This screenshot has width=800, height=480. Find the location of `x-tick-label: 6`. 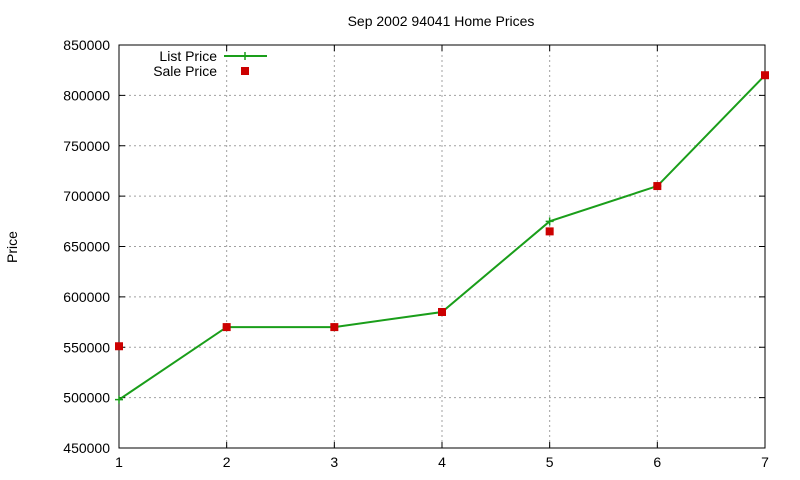

x-tick-label: 6 is located at coordinates (657, 462).